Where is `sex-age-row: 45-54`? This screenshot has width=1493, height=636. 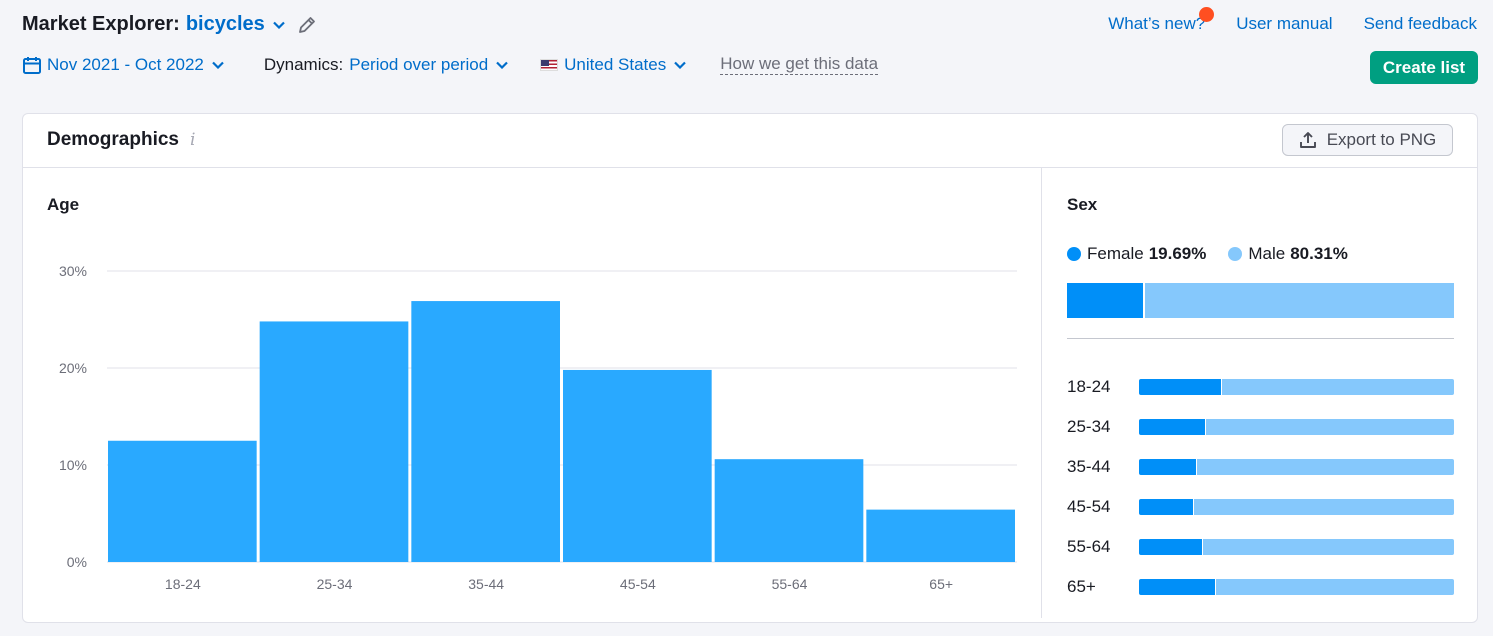
sex-age-row: 45-54 is located at coordinates (1260, 507).